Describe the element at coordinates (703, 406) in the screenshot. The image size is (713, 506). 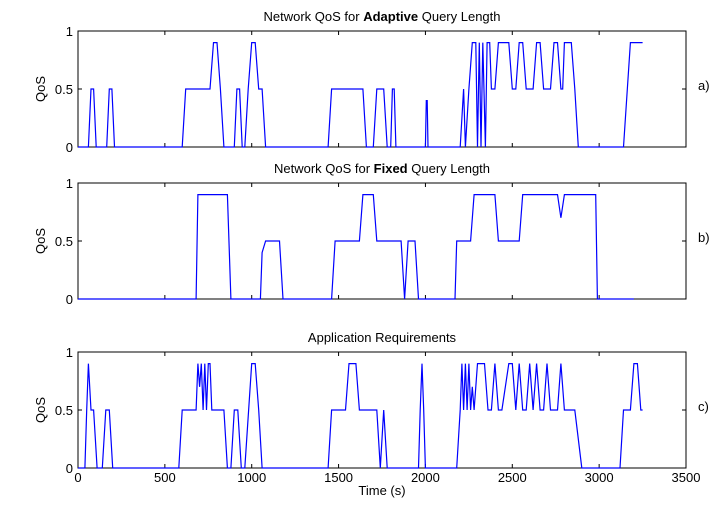
I see `panel-tag: c)` at that location.